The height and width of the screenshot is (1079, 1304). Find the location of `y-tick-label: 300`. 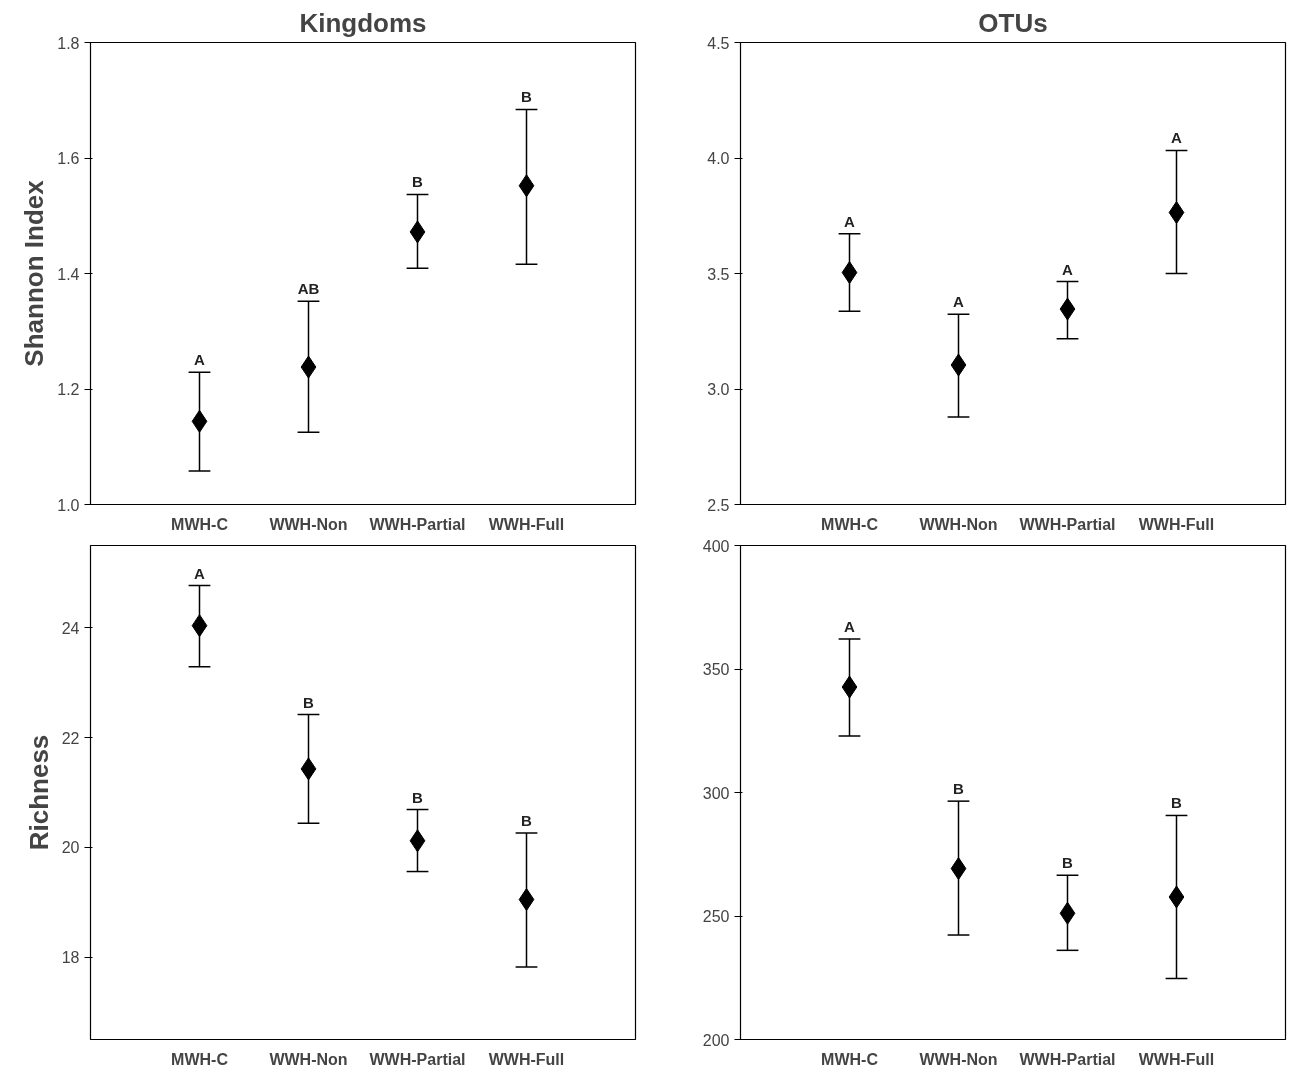

y-tick-label: 300 is located at coordinates (716, 793).